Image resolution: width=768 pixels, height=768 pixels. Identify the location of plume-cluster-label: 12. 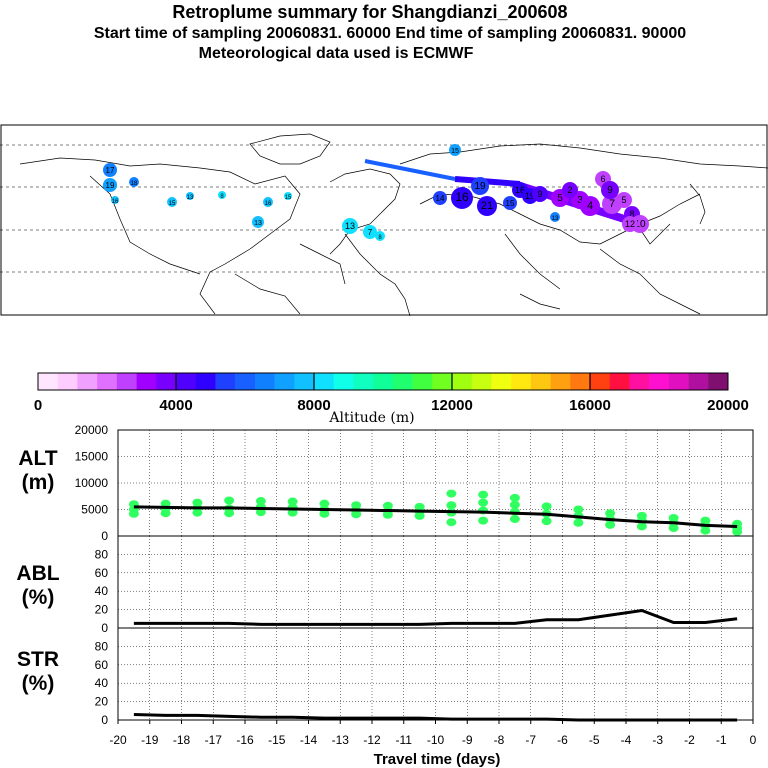
(630, 224).